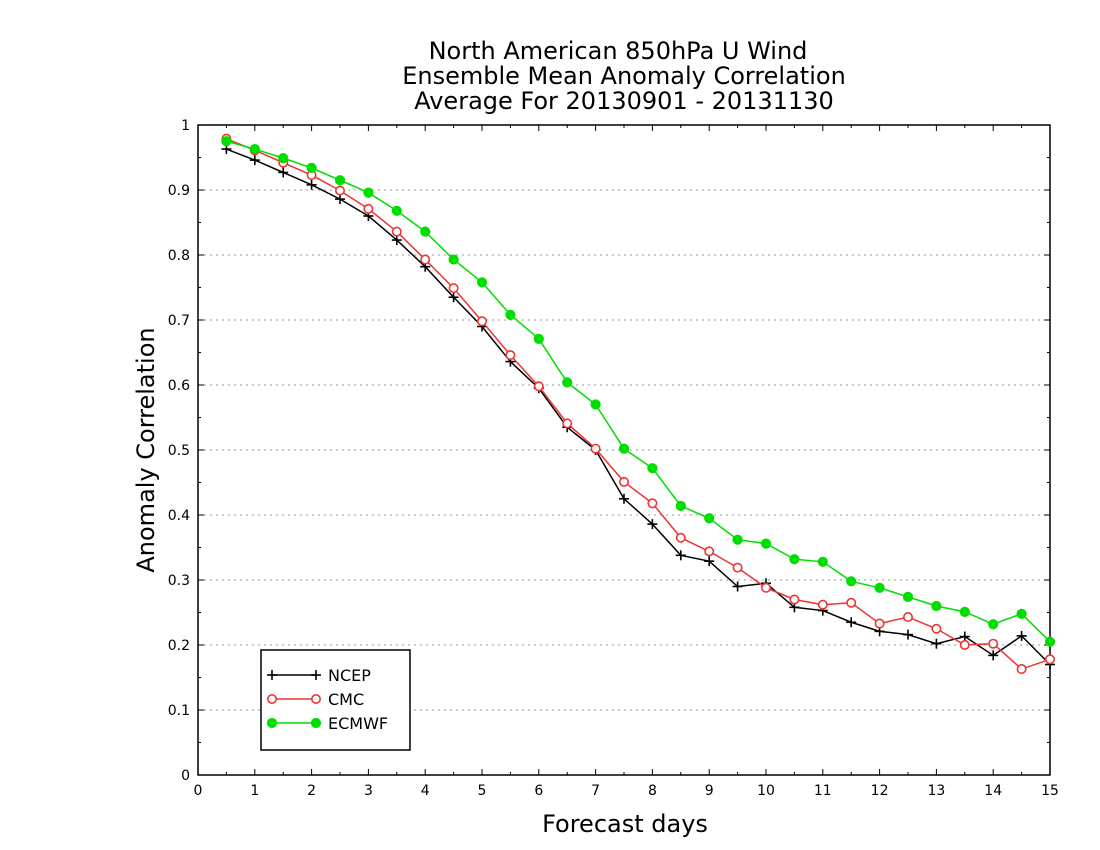 The image size is (1100, 850). I want to click on y-tick-label: 0, so click(185, 776).